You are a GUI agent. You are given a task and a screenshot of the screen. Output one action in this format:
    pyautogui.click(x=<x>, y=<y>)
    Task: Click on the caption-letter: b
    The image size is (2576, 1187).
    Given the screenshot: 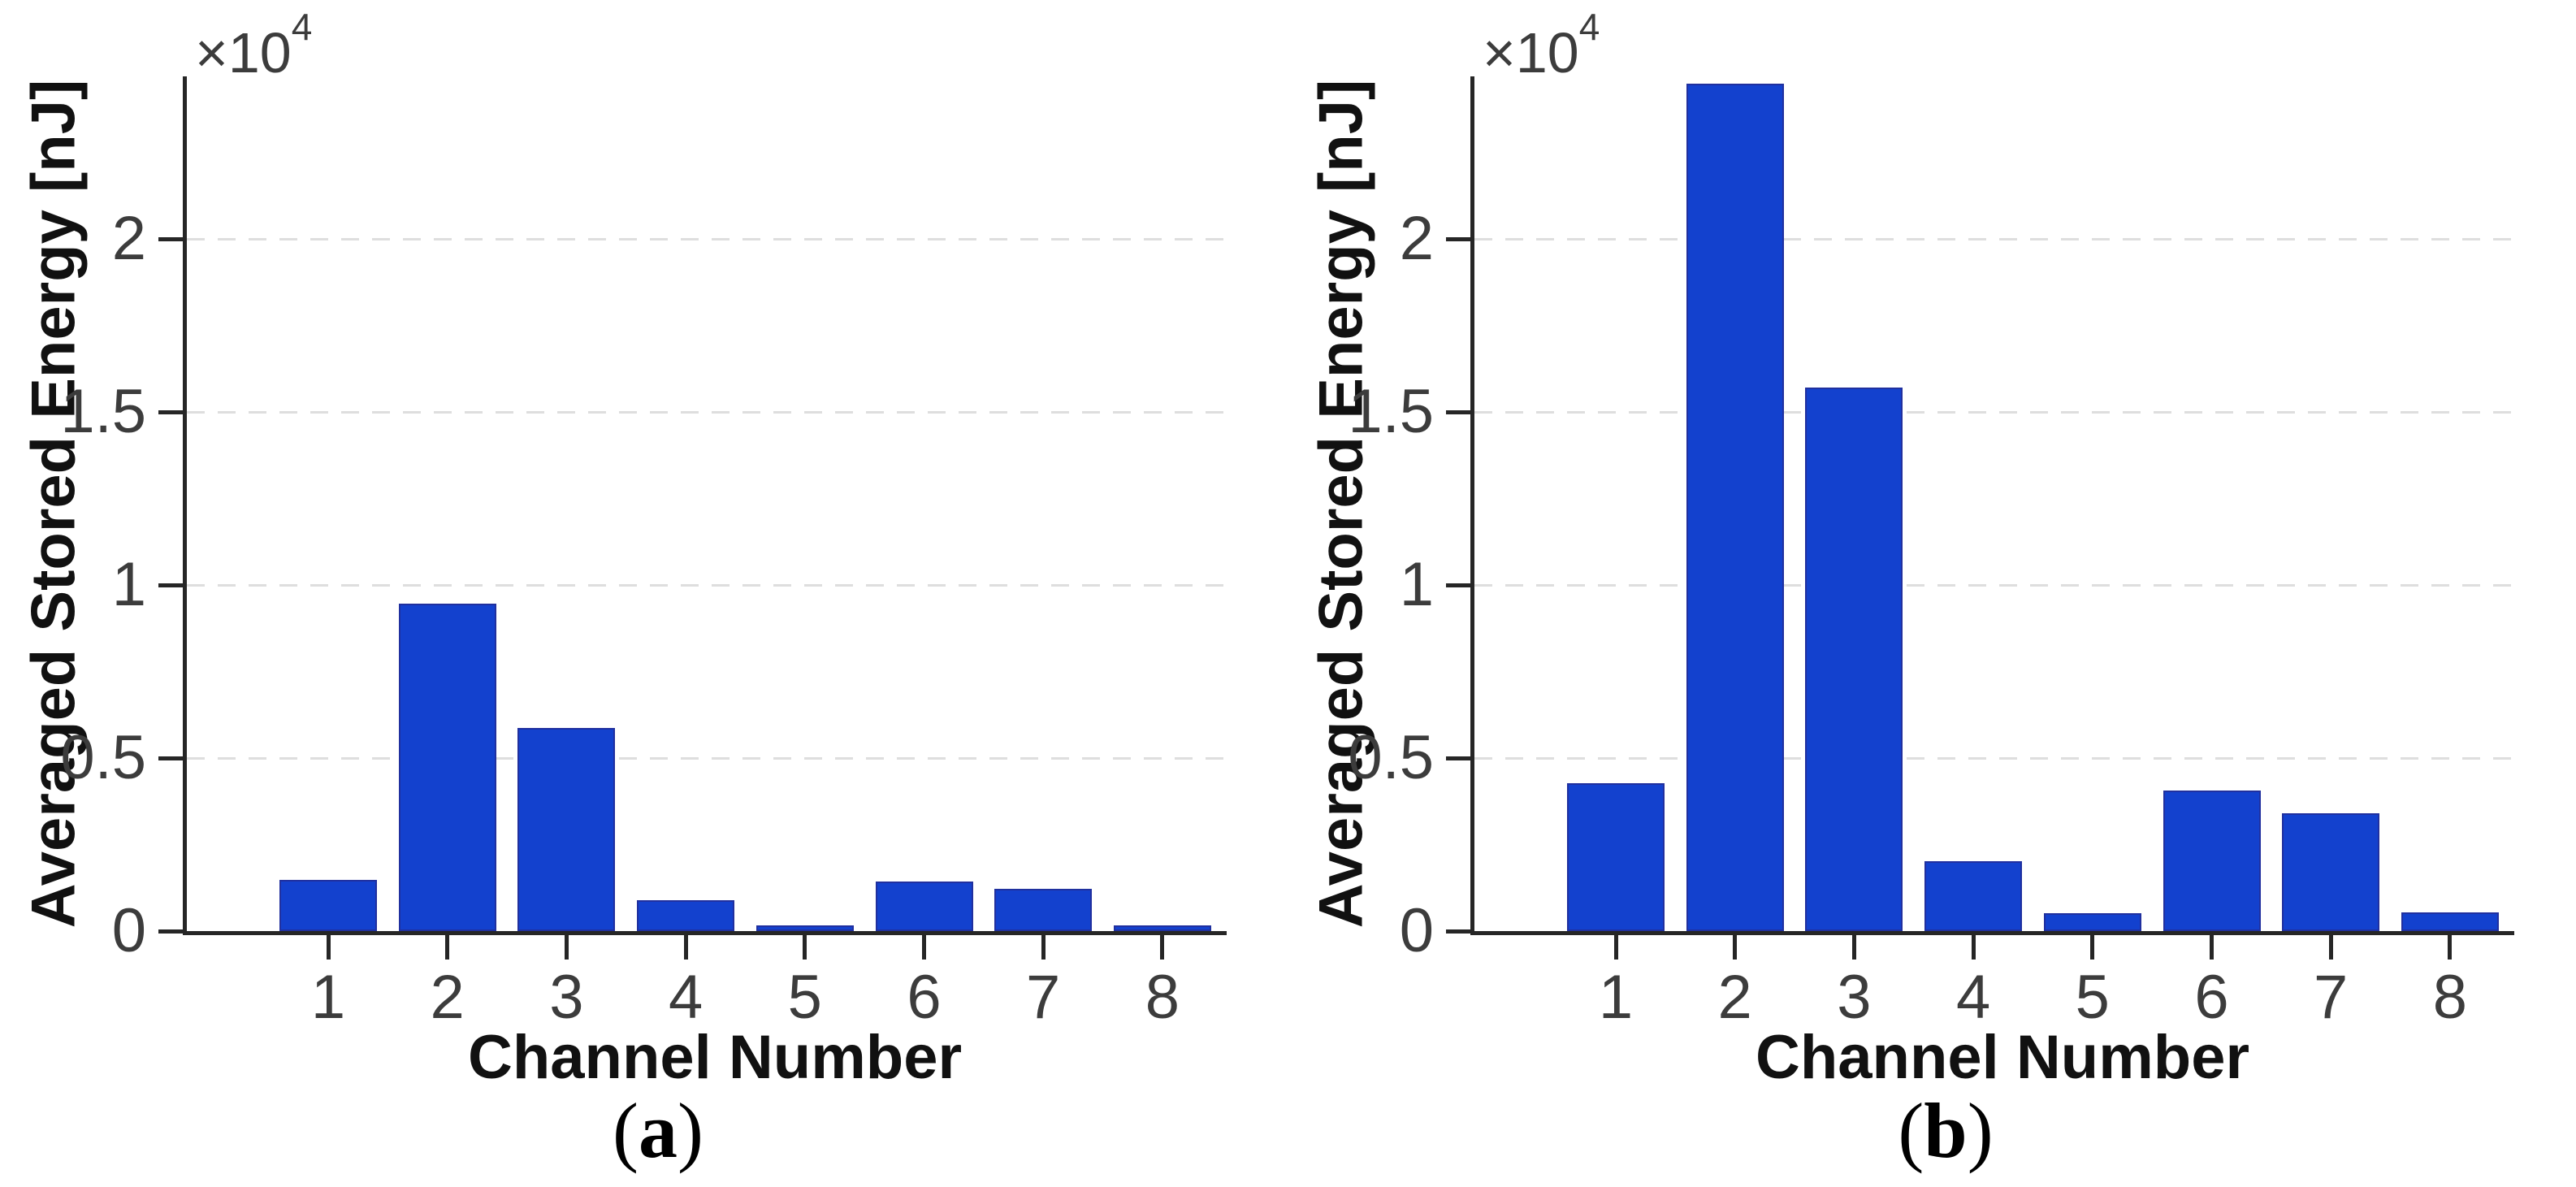 What is the action you would take?
    pyautogui.click(x=1946, y=1130)
    